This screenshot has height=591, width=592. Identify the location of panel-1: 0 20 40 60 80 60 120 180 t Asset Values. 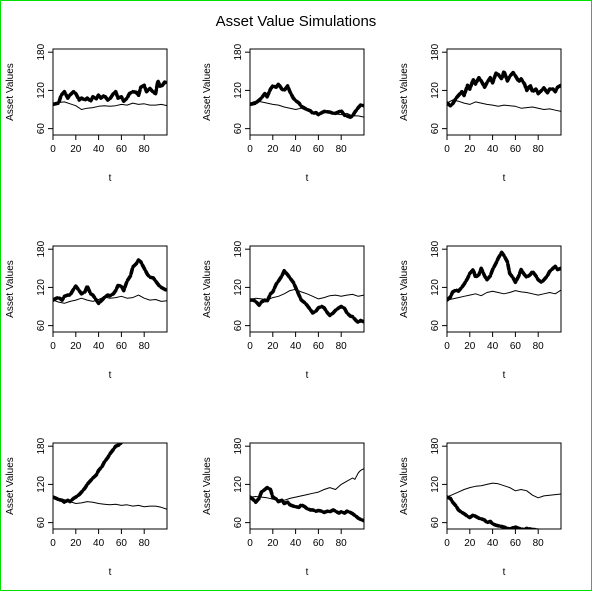
(86, 113).